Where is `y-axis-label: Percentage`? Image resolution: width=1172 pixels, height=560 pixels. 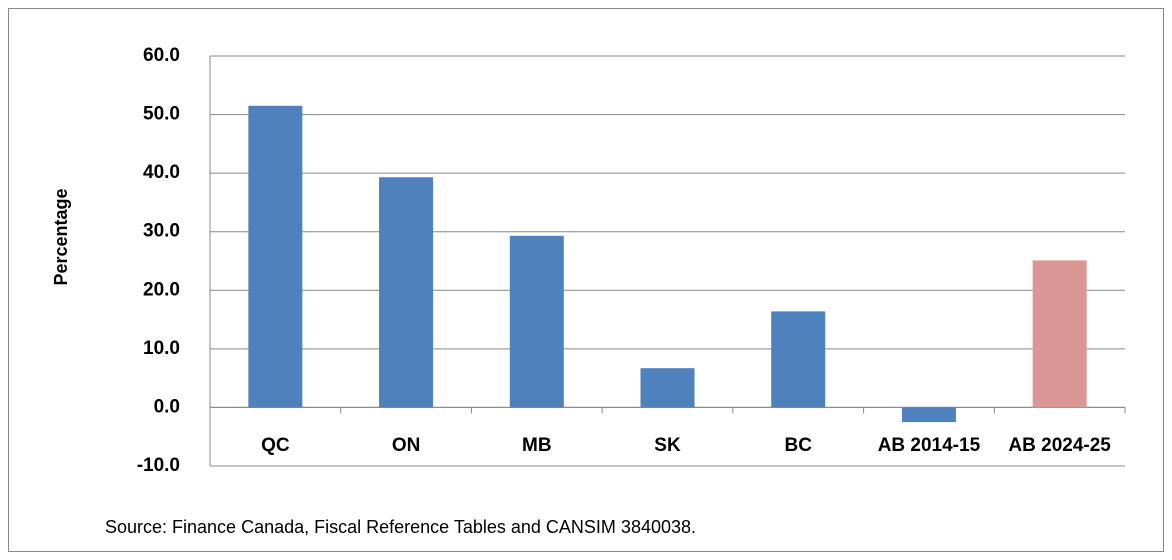
y-axis-label: Percentage is located at coordinates (61, 236).